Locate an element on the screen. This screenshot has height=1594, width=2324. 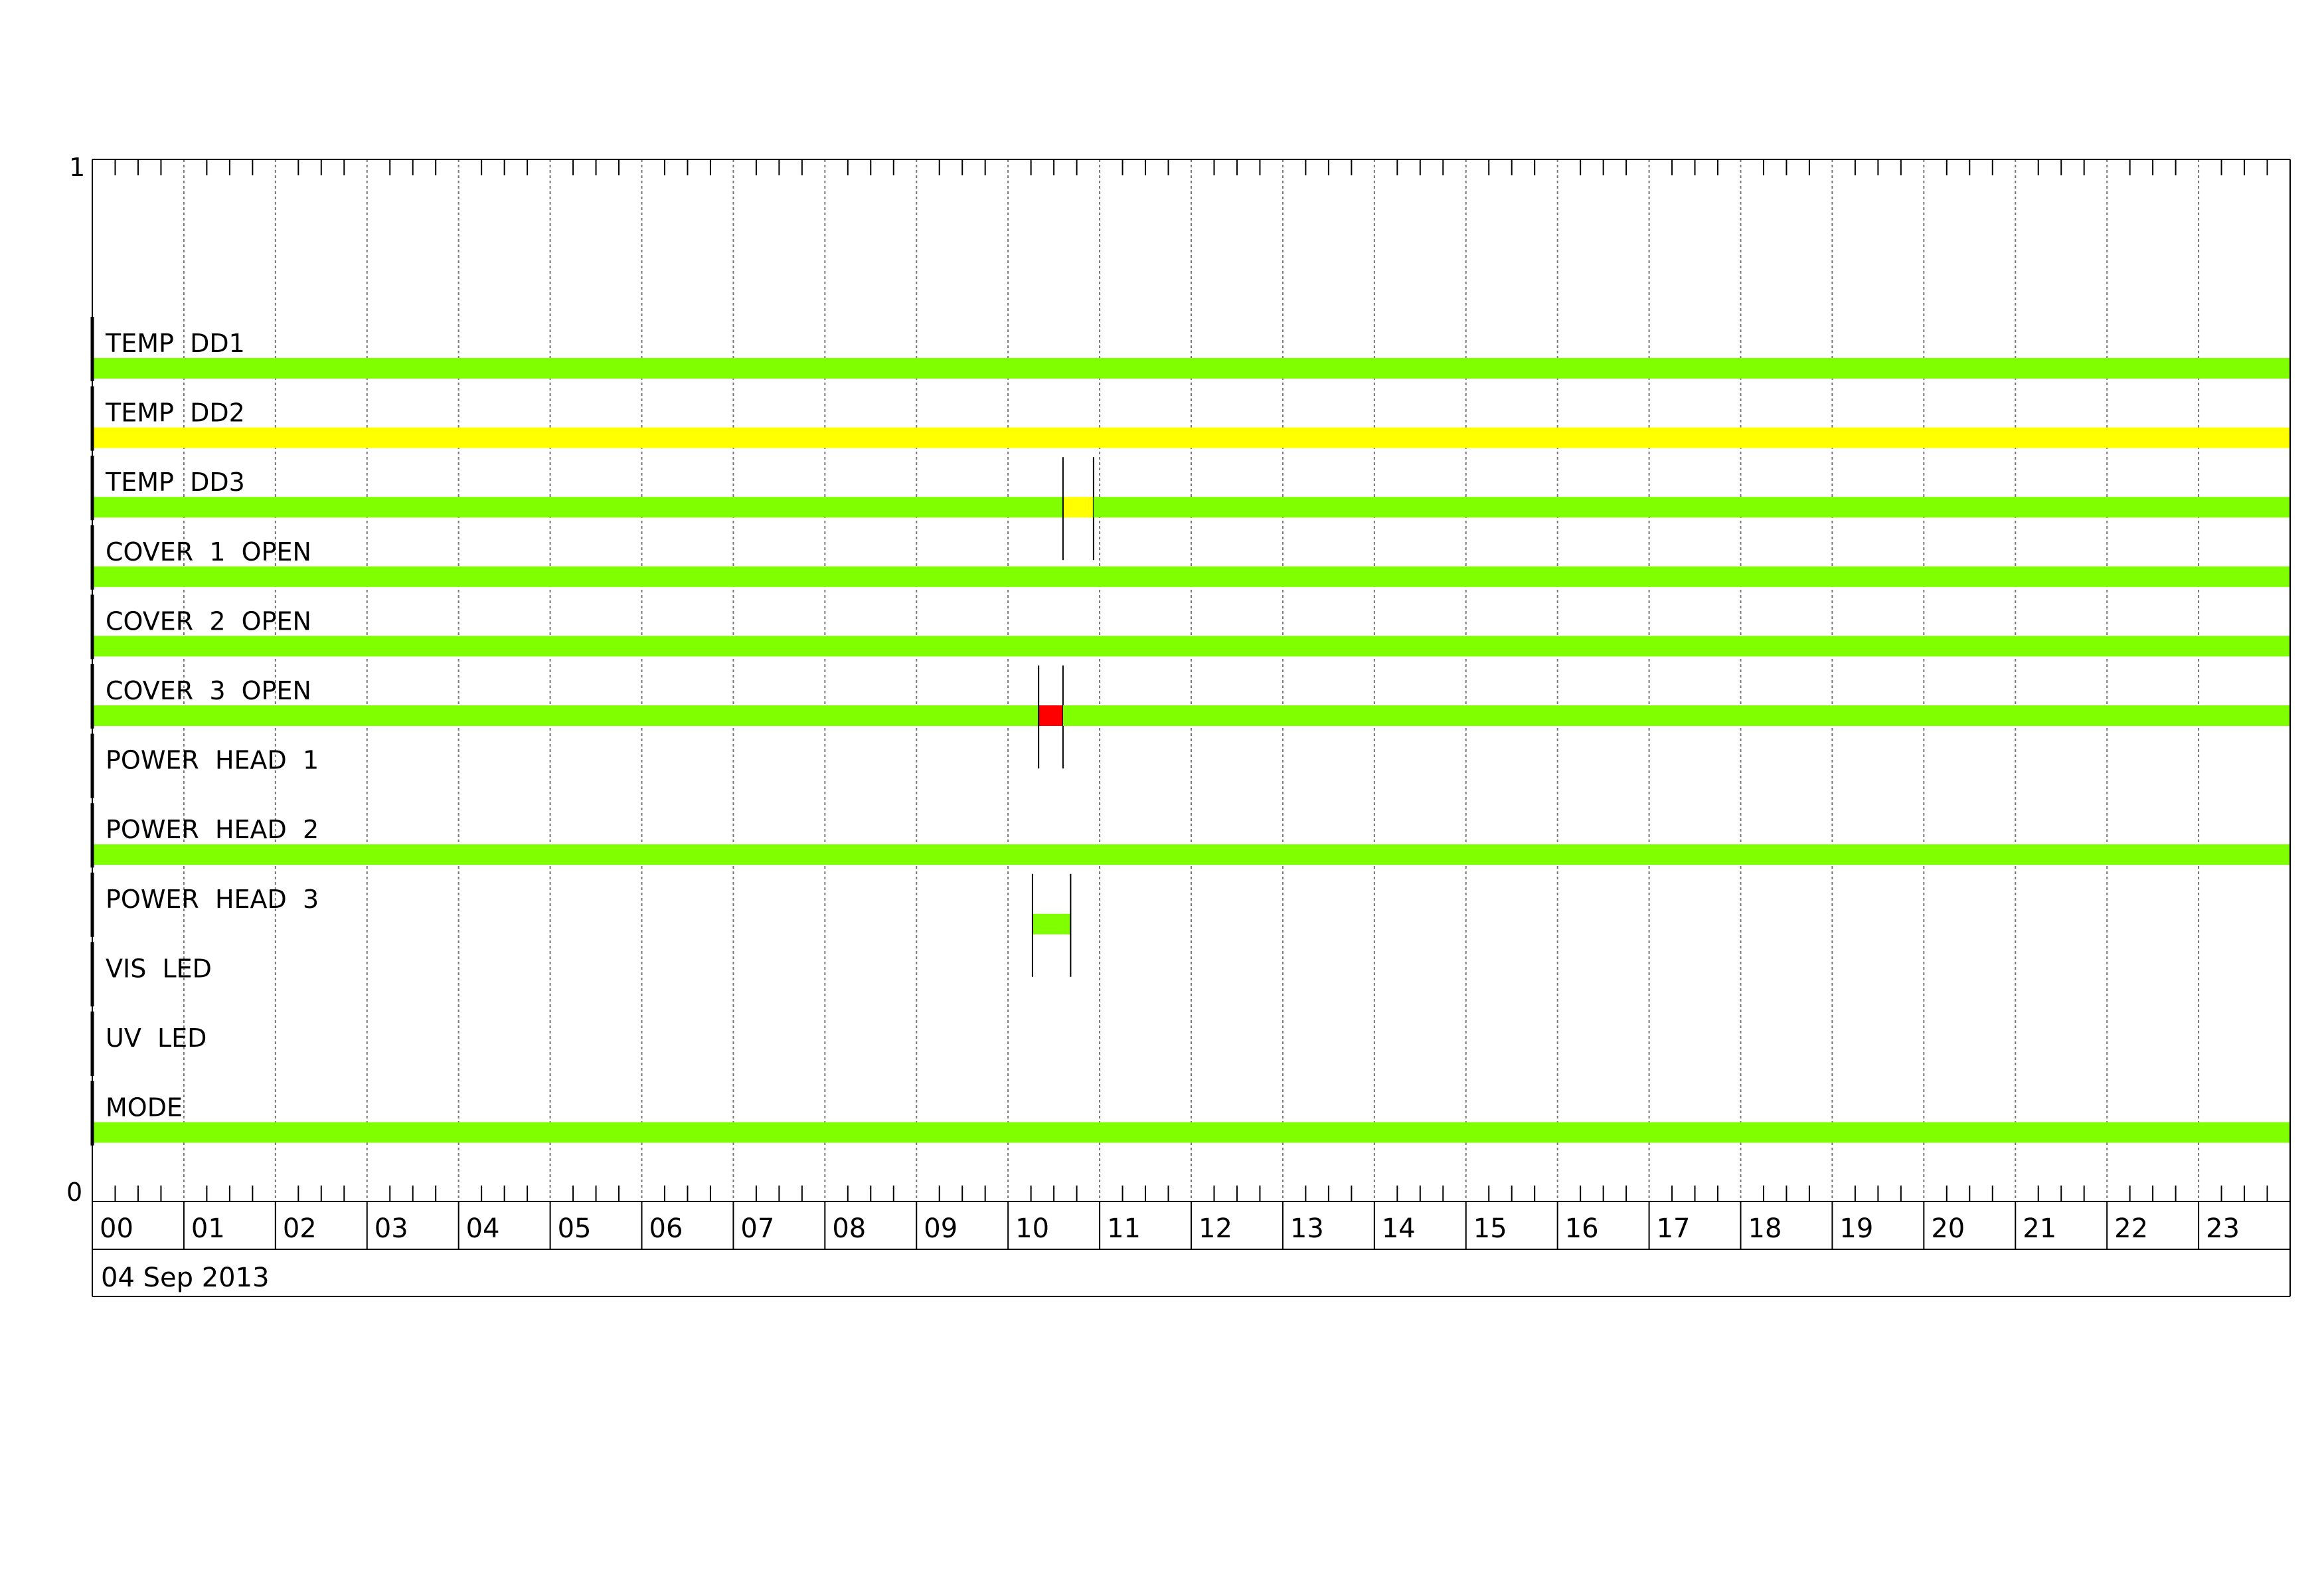
x-tick-label: 11 is located at coordinates (1124, 1228).